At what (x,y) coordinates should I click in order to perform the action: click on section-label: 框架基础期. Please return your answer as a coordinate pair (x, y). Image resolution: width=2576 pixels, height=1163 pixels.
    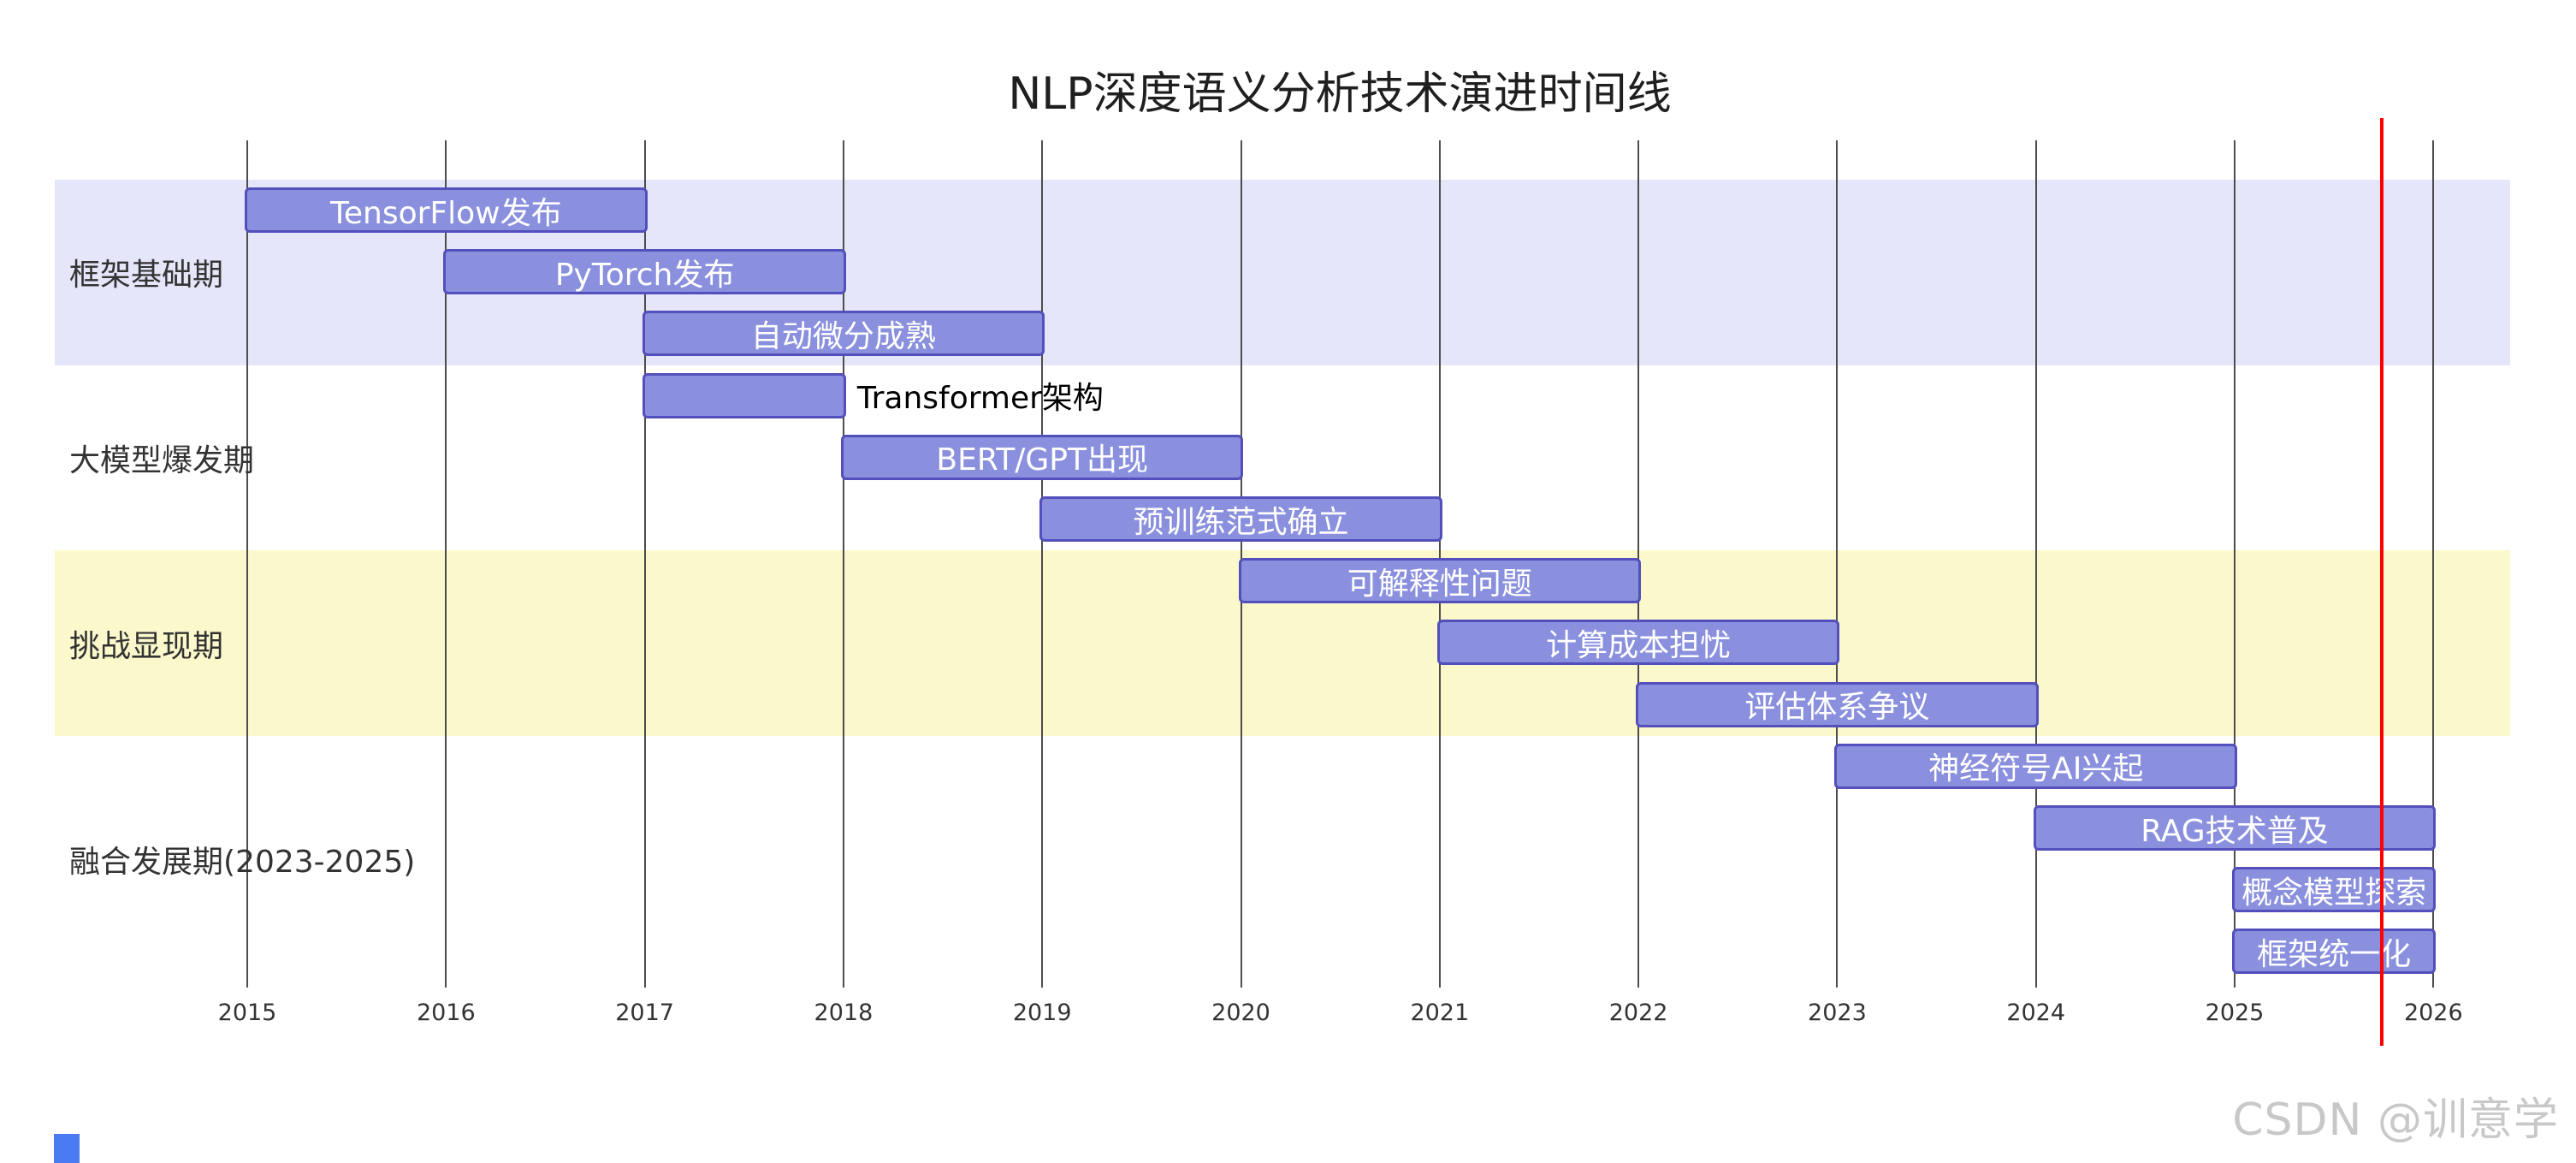
    Looking at the image, I should click on (146, 276).